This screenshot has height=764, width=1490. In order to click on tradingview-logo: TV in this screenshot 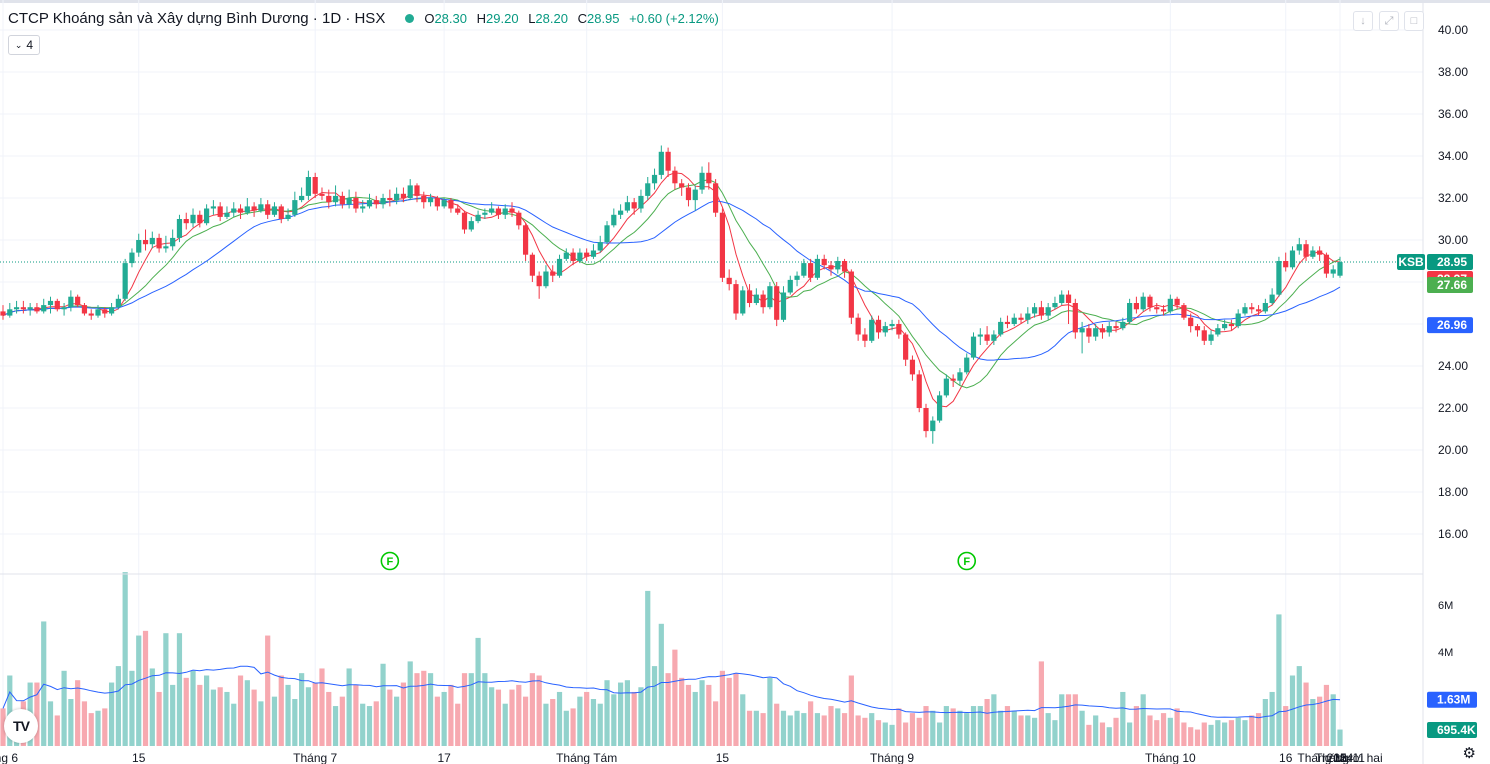, I will do `click(21, 726)`.